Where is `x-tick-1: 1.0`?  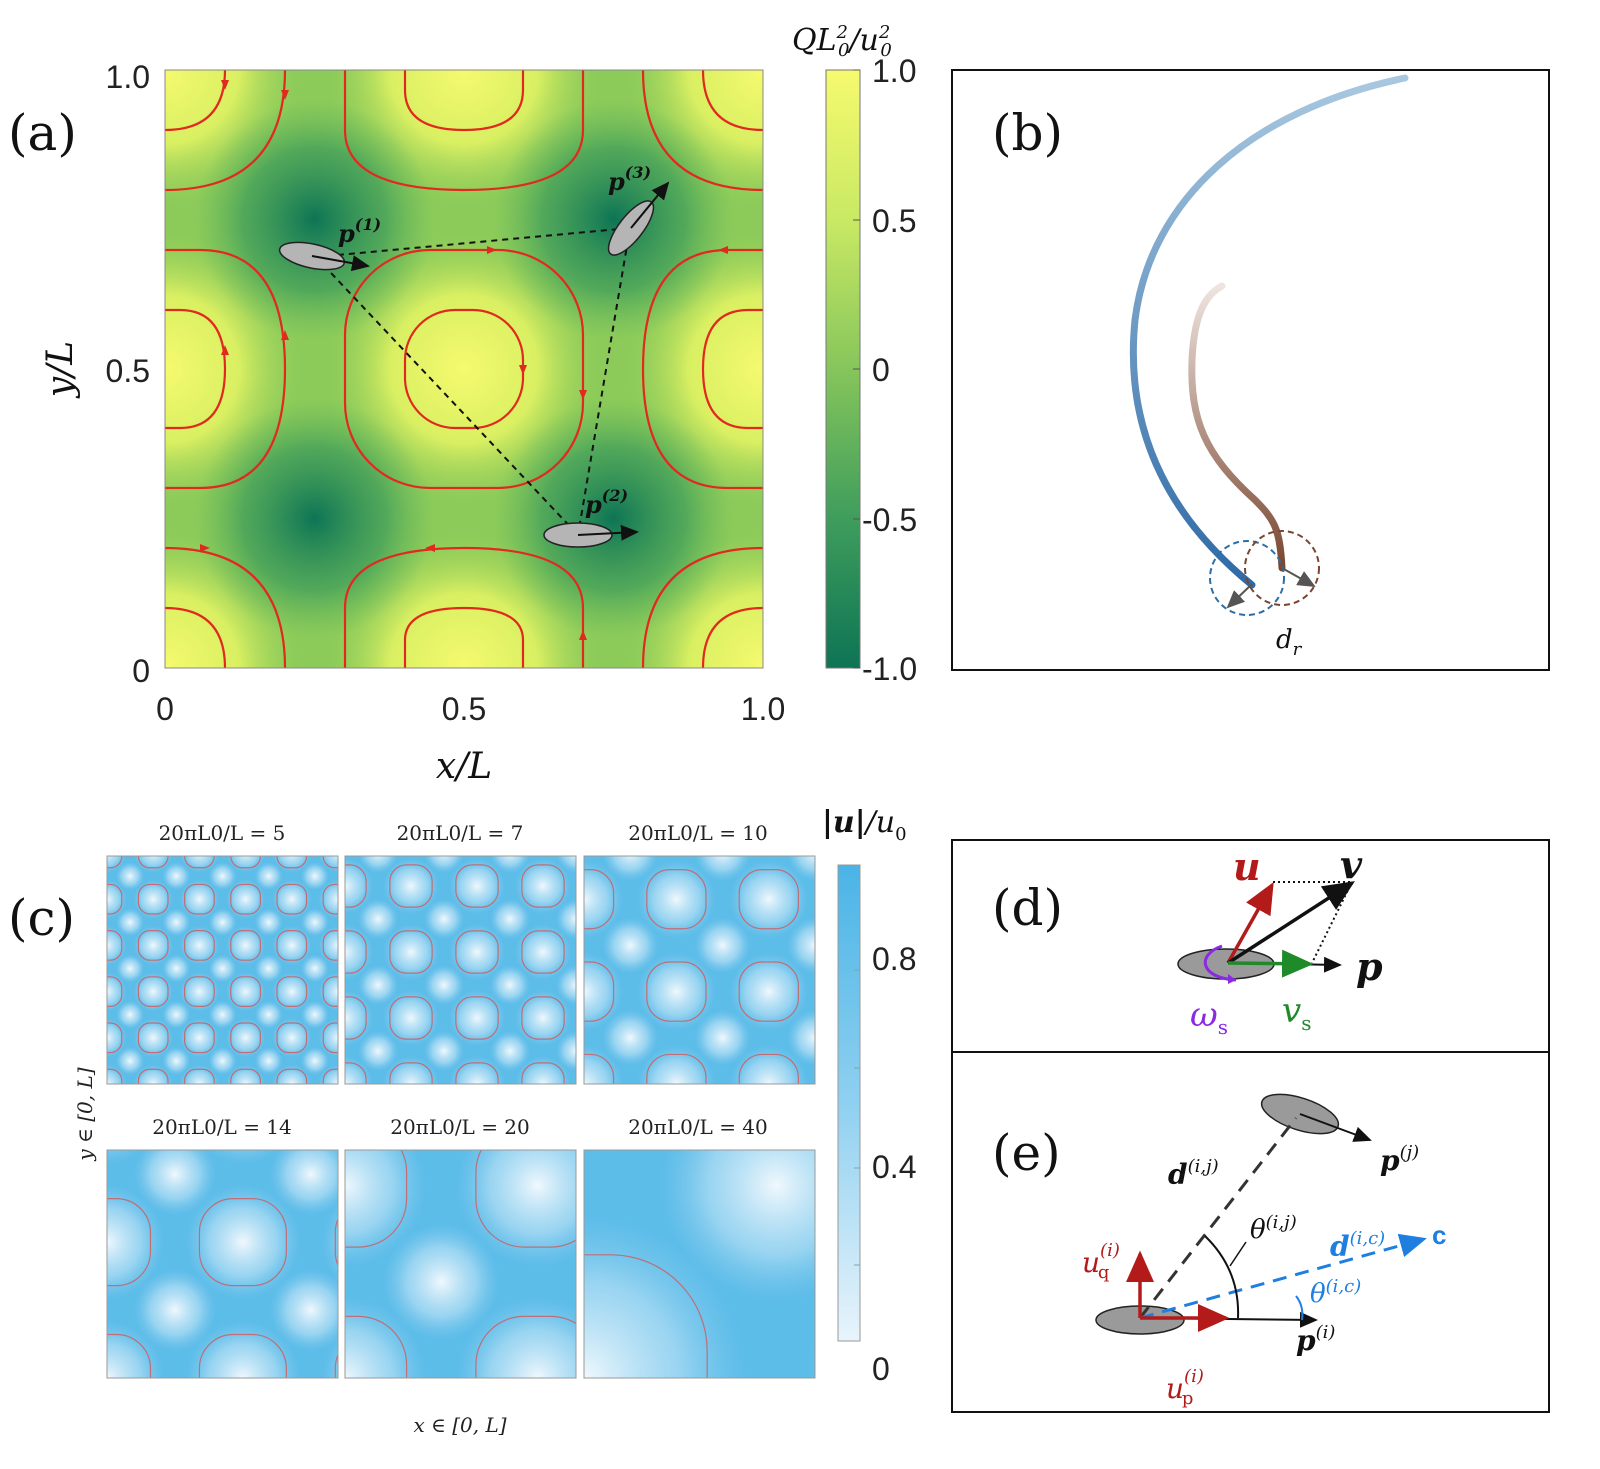
x-tick-1: 1.0 is located at coordinates (763, 709).